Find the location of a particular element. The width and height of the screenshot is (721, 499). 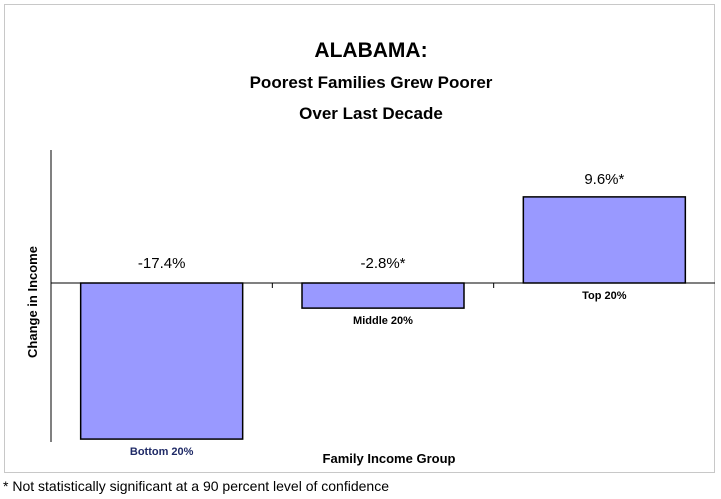

chart-subtitle-line-2: Over Last Decade is located at coordinates (371, 113).